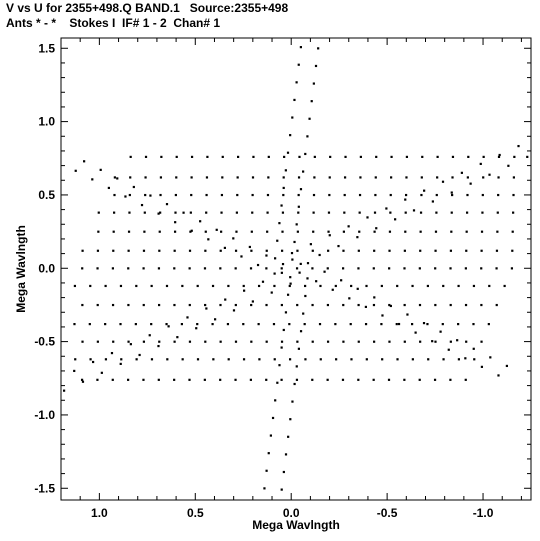 The height and width of the screenshot is (541, 540). Describe the element at coordinates (113, 23) in the screenshot. I see `chart-subtitle: Ants * - * Stokes I IF# 1 - 2 Chan# 1` at that location.